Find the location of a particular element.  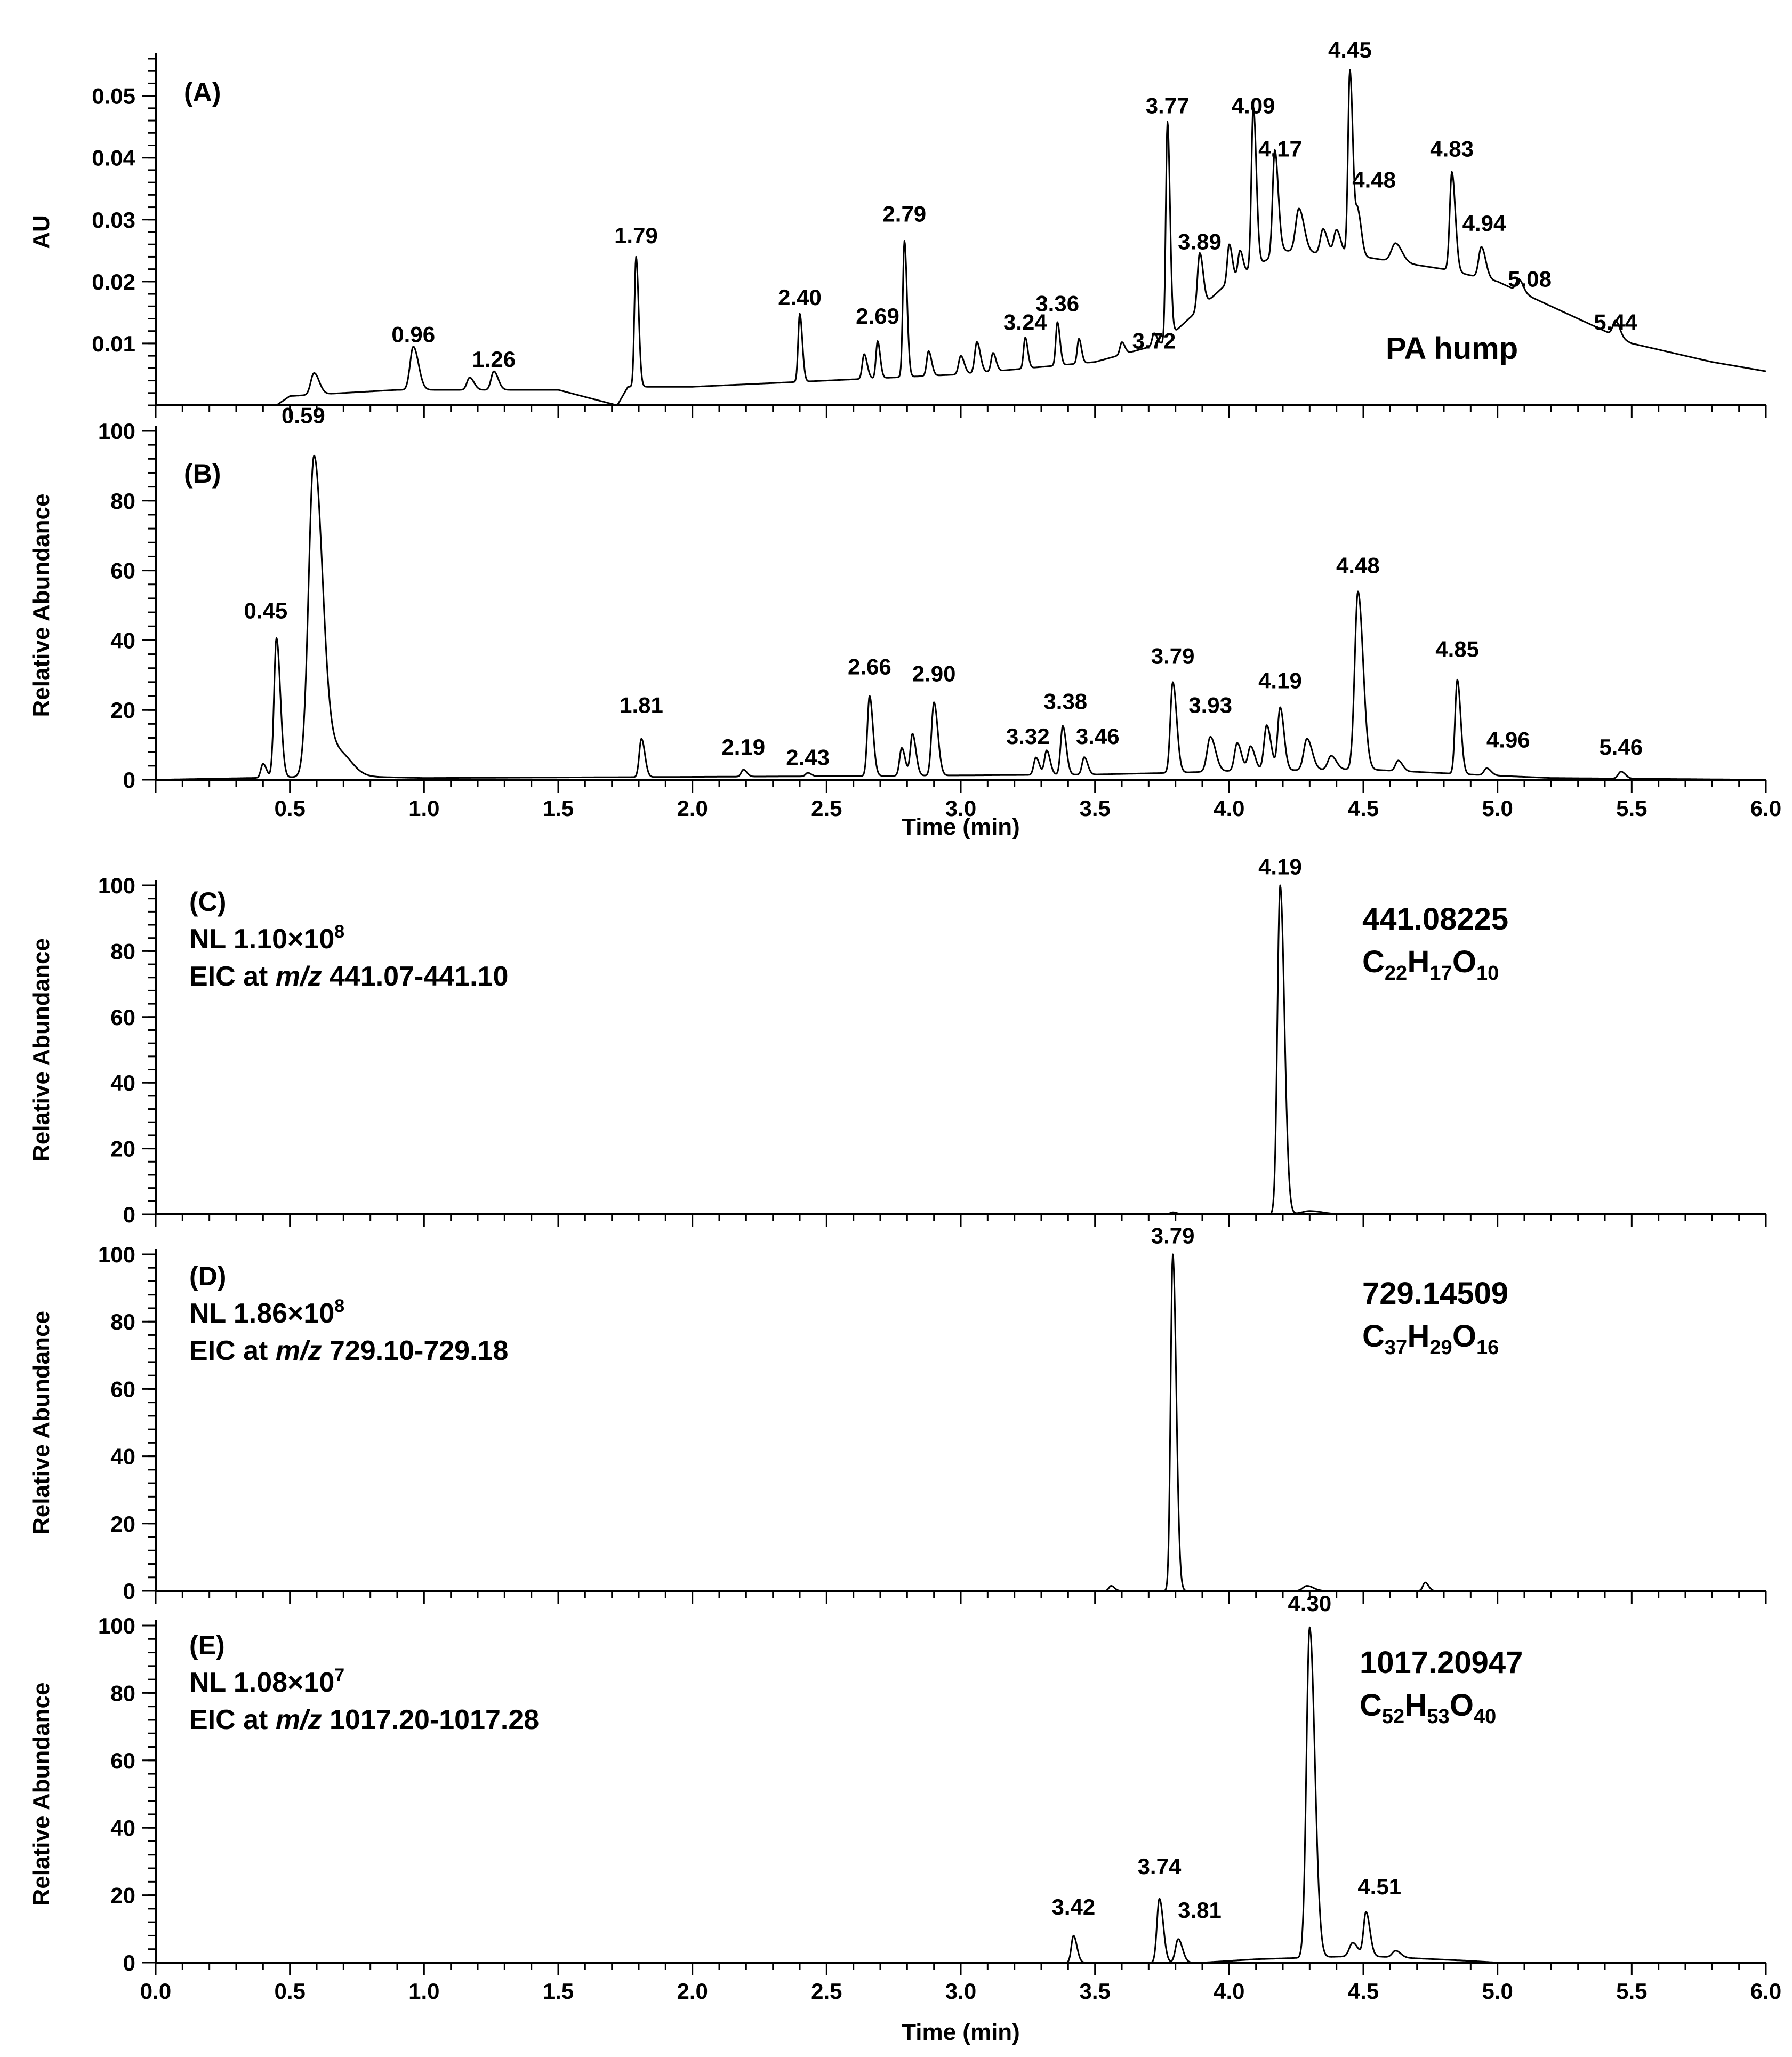

x-tick-label: 3.0 is located at coordinates (960, 808).